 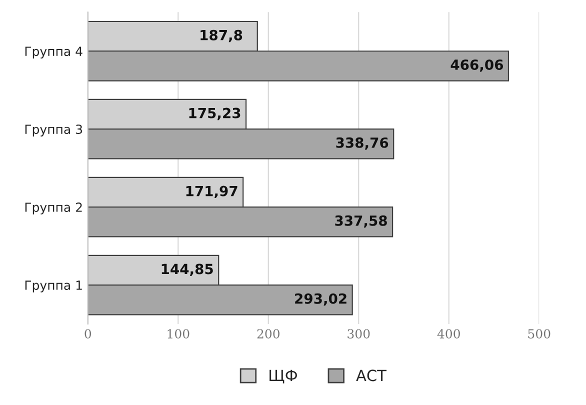 I want to click on x-tick-label: 200, so click(x=268, y=334).